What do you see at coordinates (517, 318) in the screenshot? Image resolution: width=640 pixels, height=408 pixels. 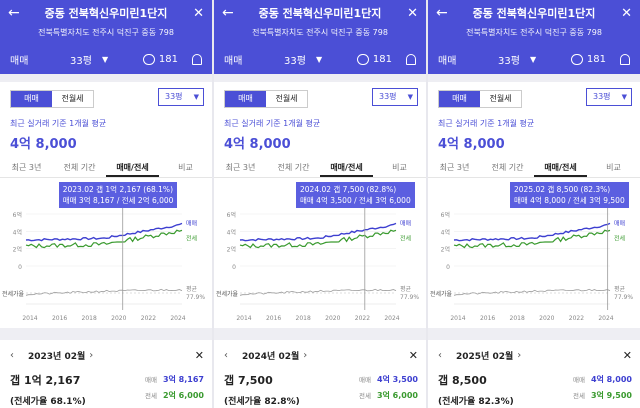 I see `x-tick-label: 2018` at bounding box center [517, 318].